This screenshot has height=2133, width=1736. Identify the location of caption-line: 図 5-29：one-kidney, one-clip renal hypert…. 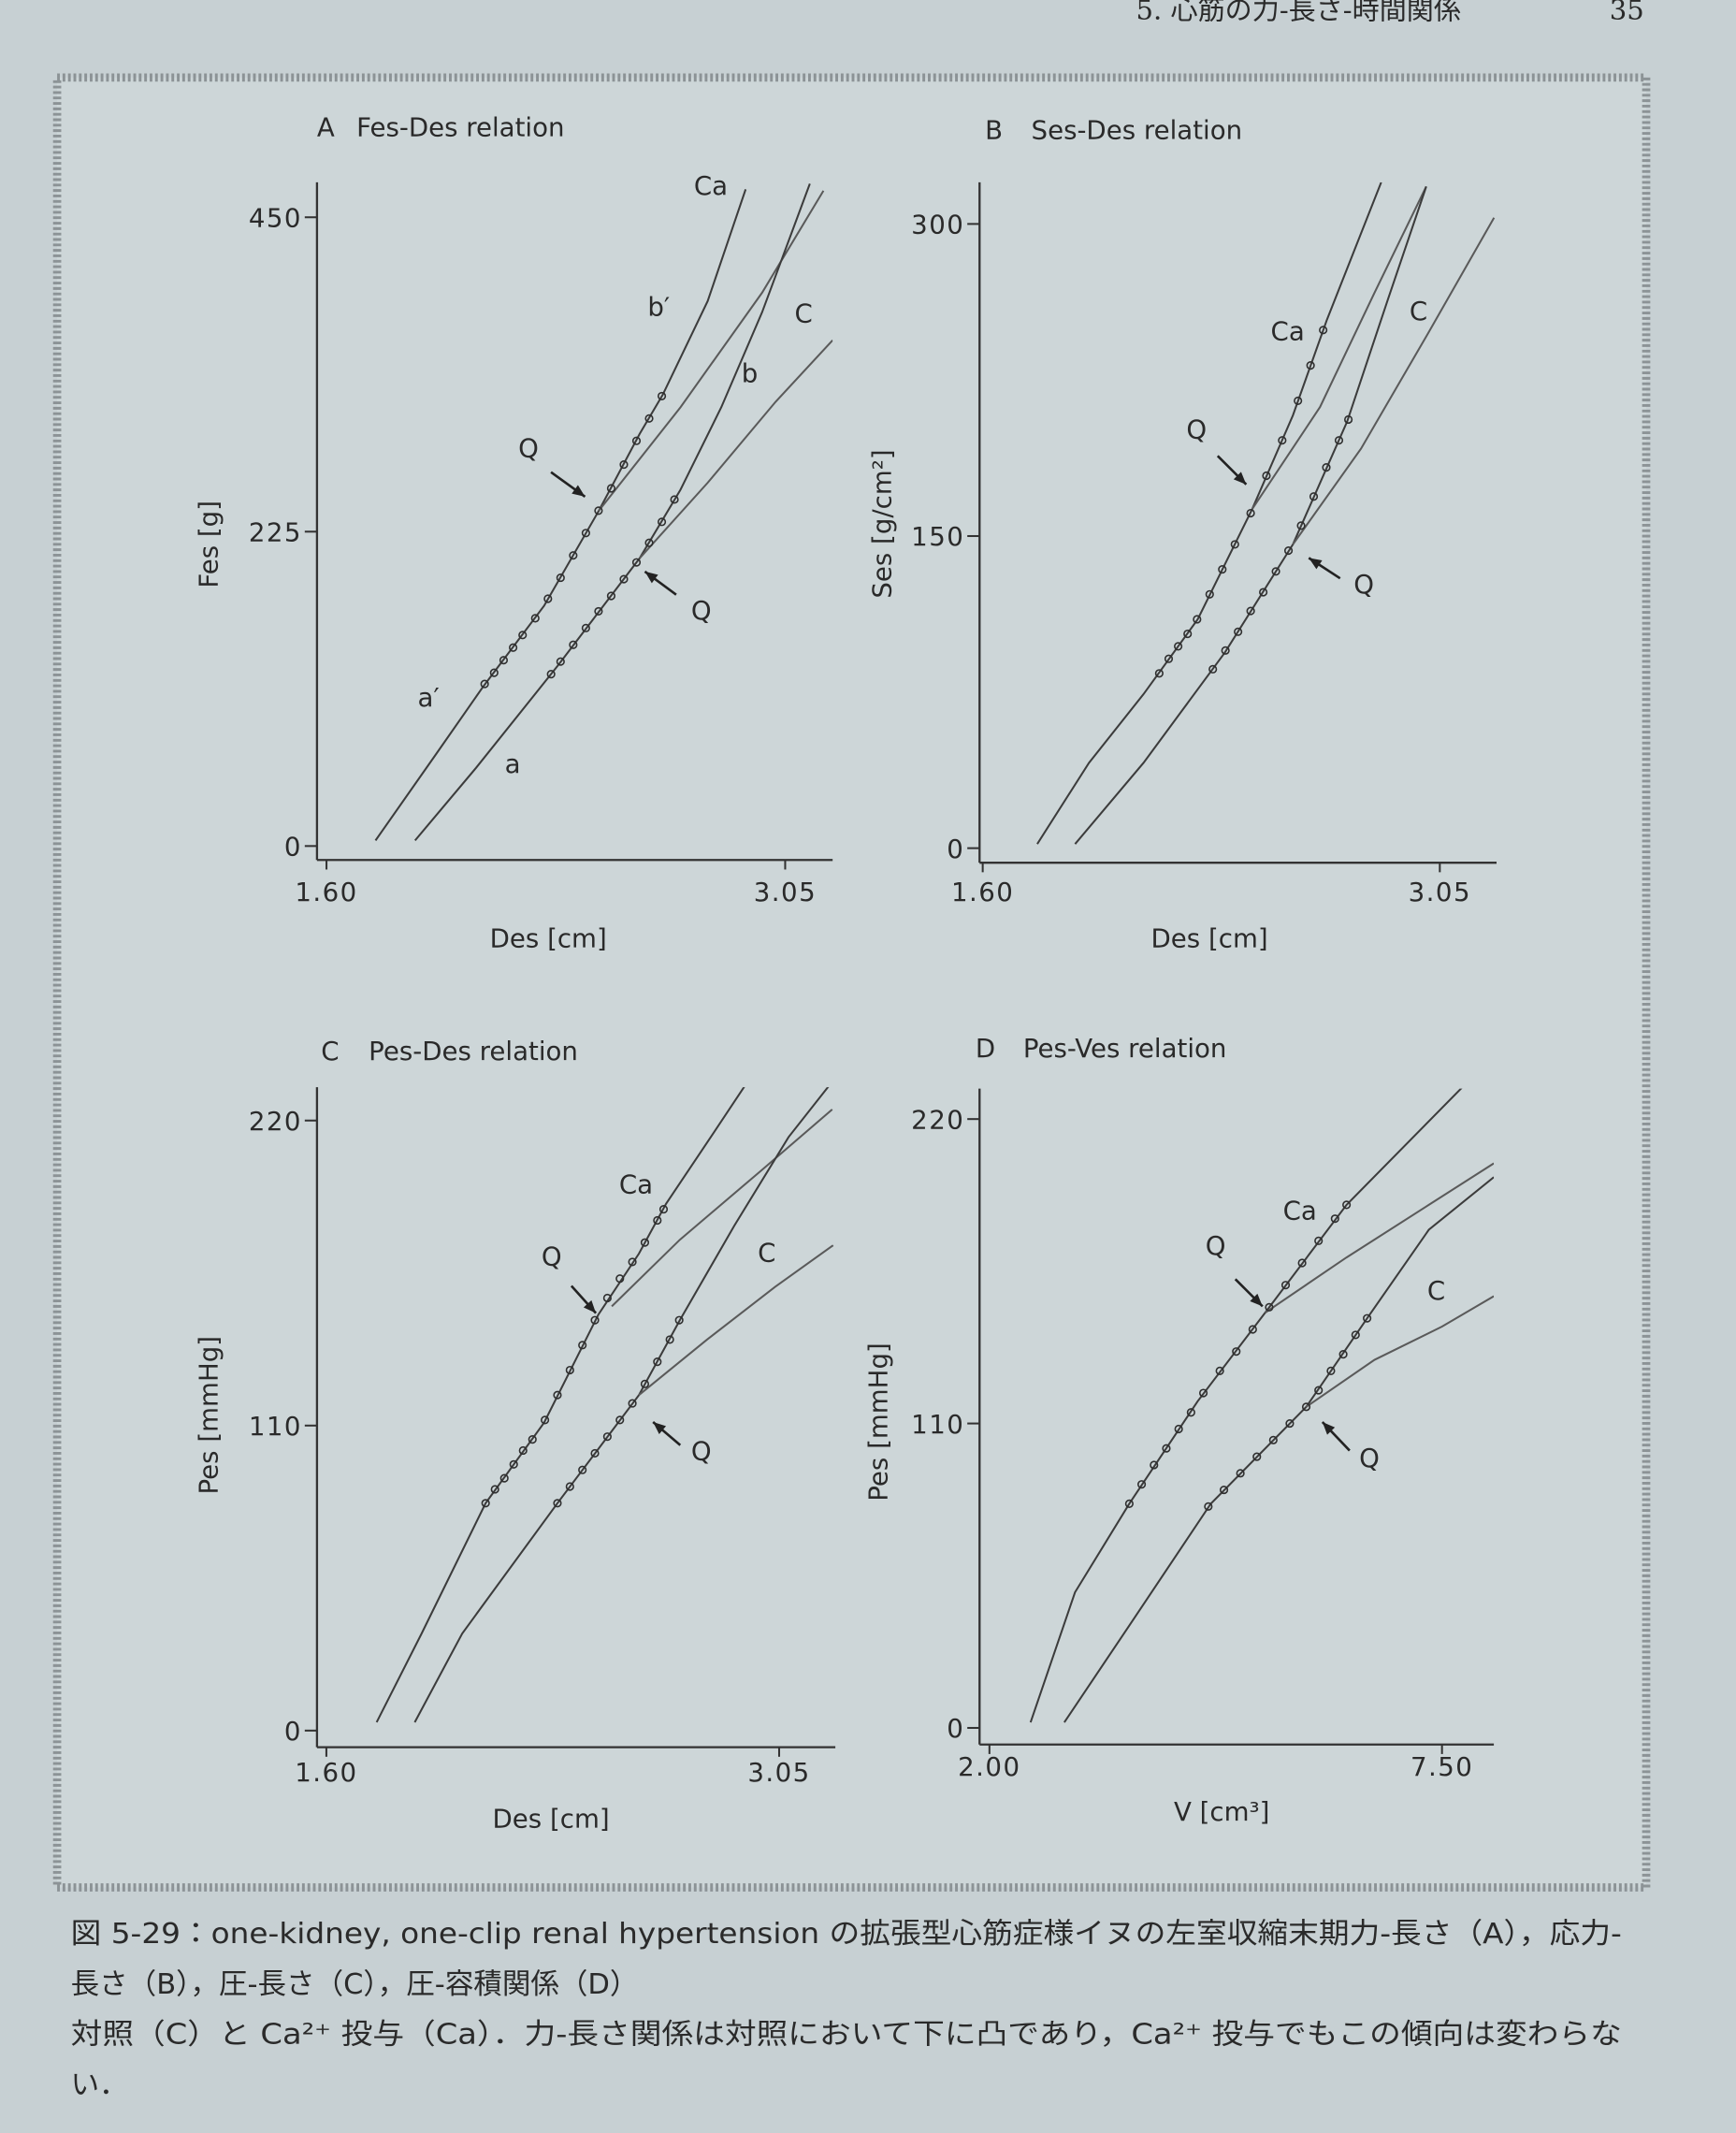
(846, 1934).